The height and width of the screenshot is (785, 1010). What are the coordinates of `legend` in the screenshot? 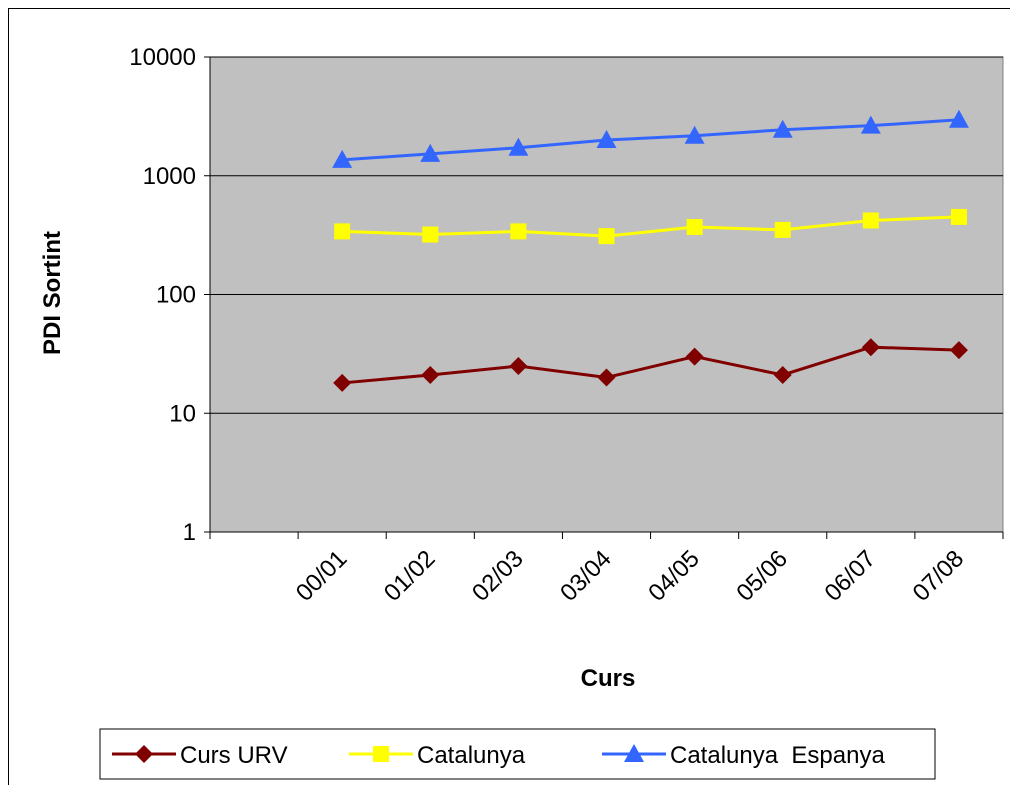 It's located at (517, 754).